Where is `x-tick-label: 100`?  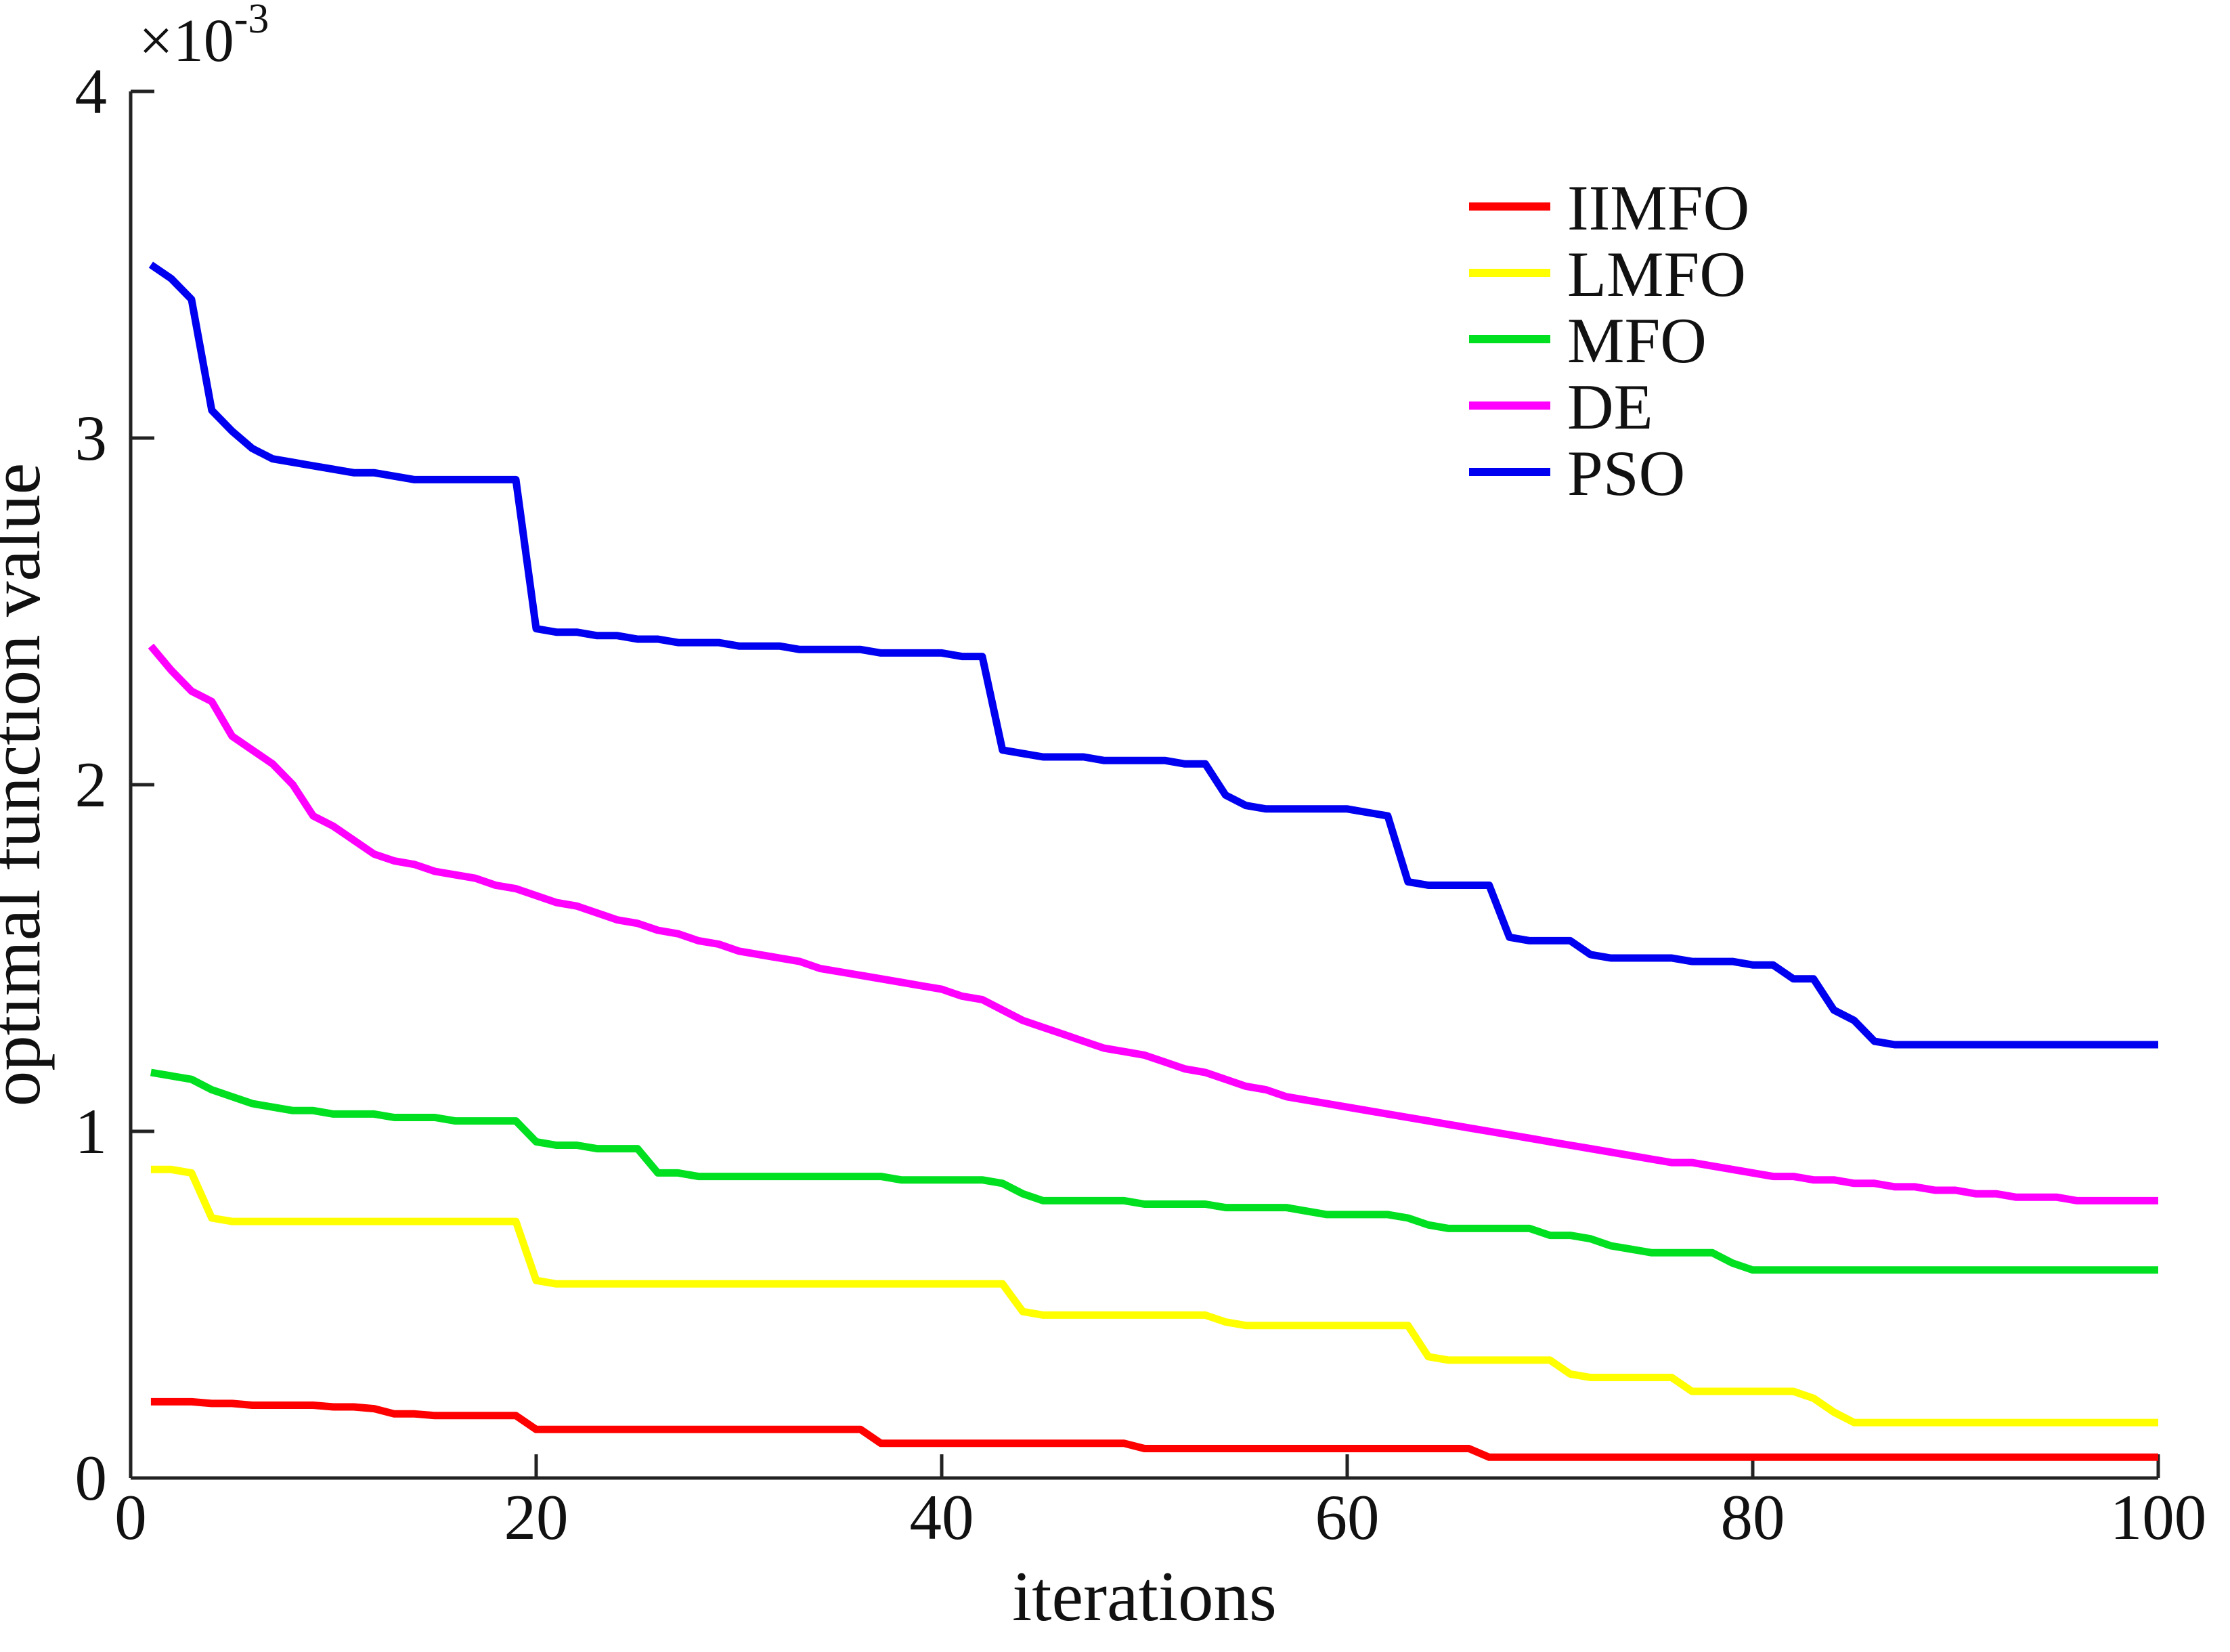 x-tick-label: 100 is located at coordinates (2158, 1517).